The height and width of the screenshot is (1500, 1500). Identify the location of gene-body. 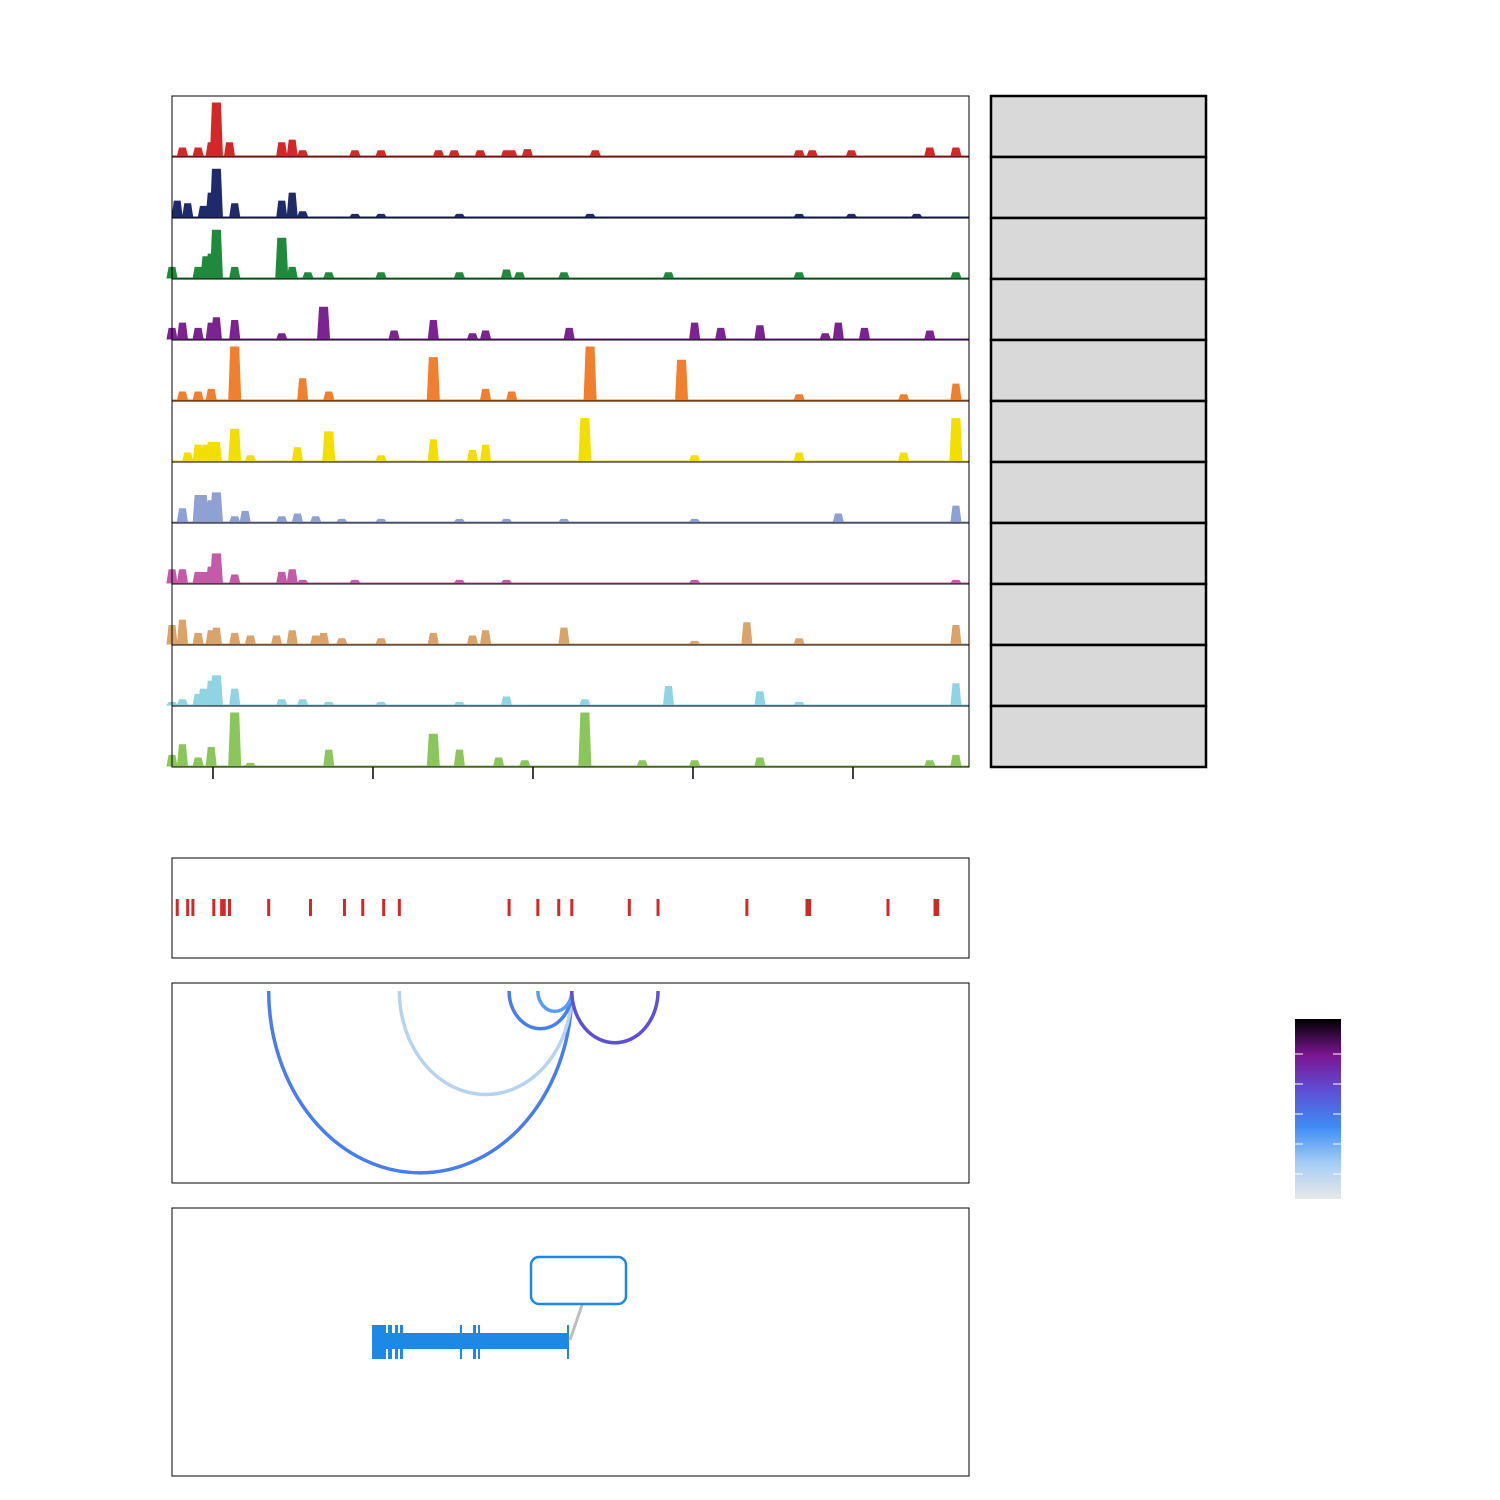
(470, 1341).